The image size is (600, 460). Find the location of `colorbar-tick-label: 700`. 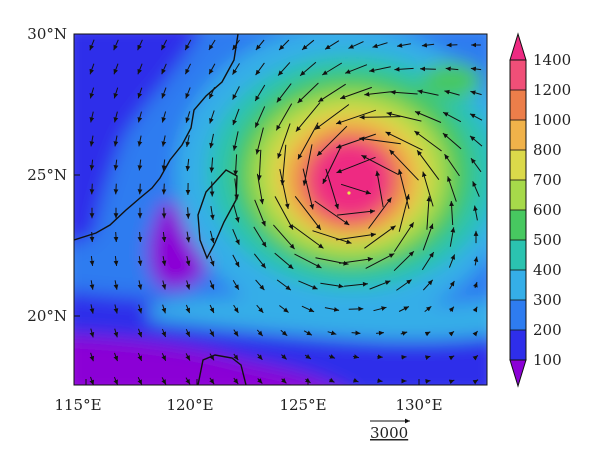

colorbar-tick-label: 700 is located at coordinates (547, 180).